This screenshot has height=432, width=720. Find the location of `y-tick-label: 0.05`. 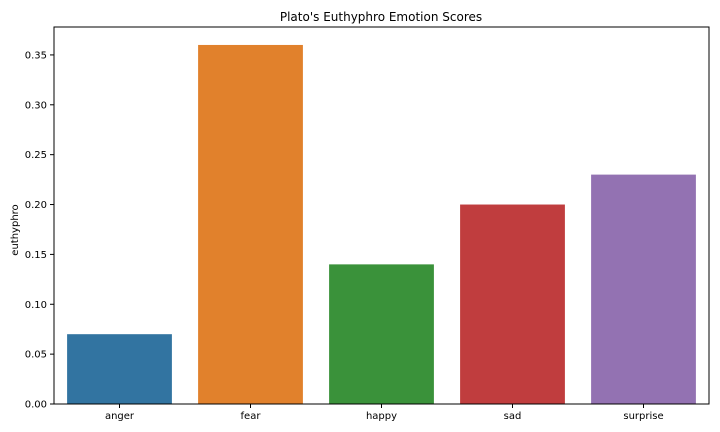

y-tick-label: 0.05 is located at coordinates (36, 355).